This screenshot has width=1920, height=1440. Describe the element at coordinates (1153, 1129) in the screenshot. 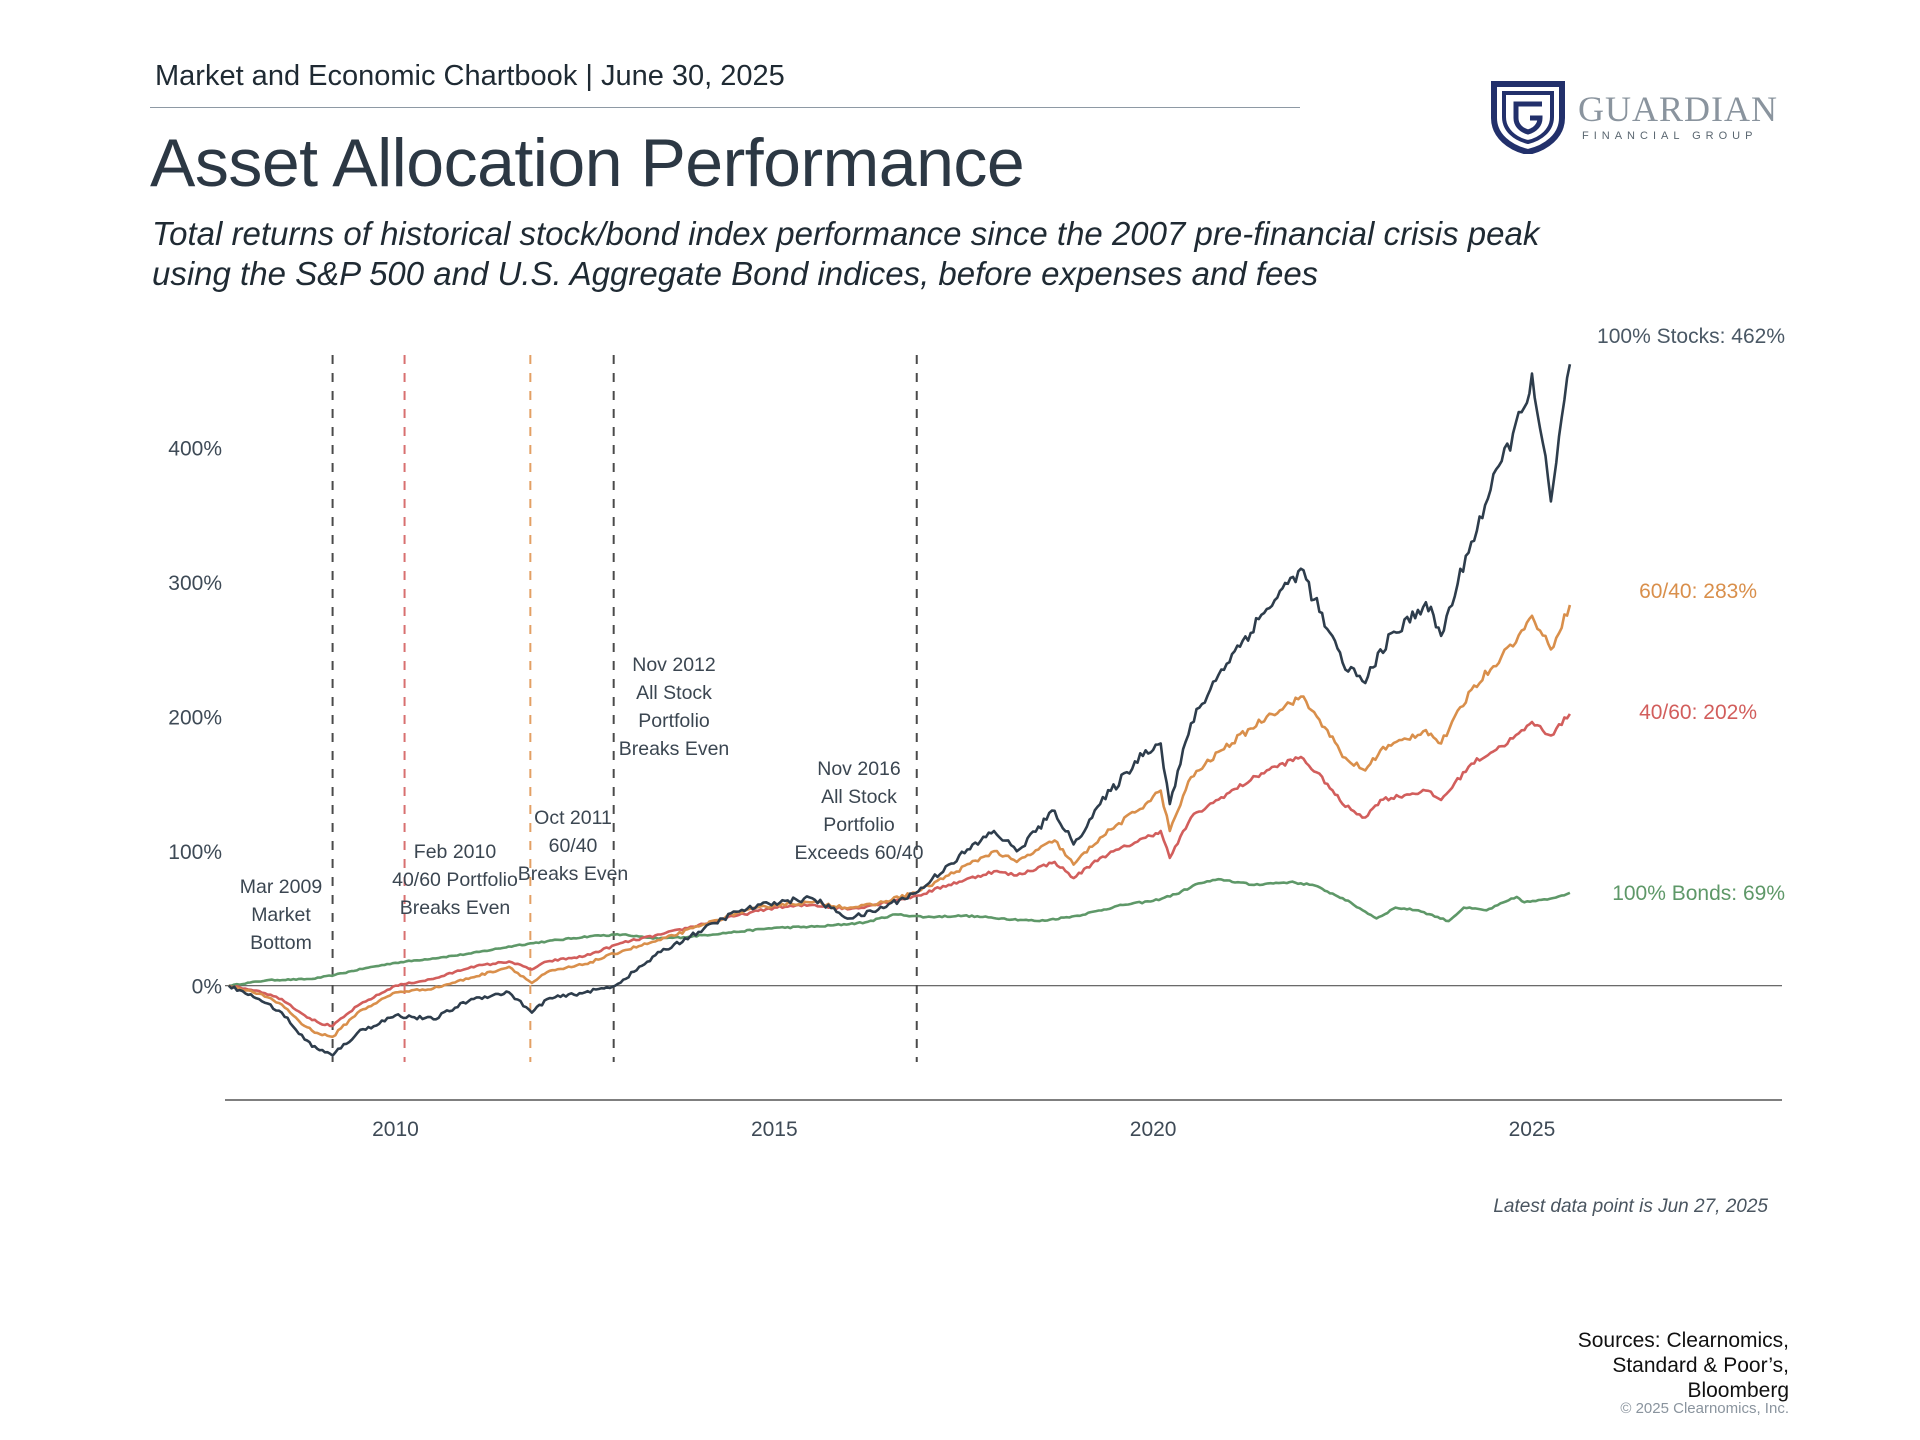

I see `x-tick-label: 2020` at that location.